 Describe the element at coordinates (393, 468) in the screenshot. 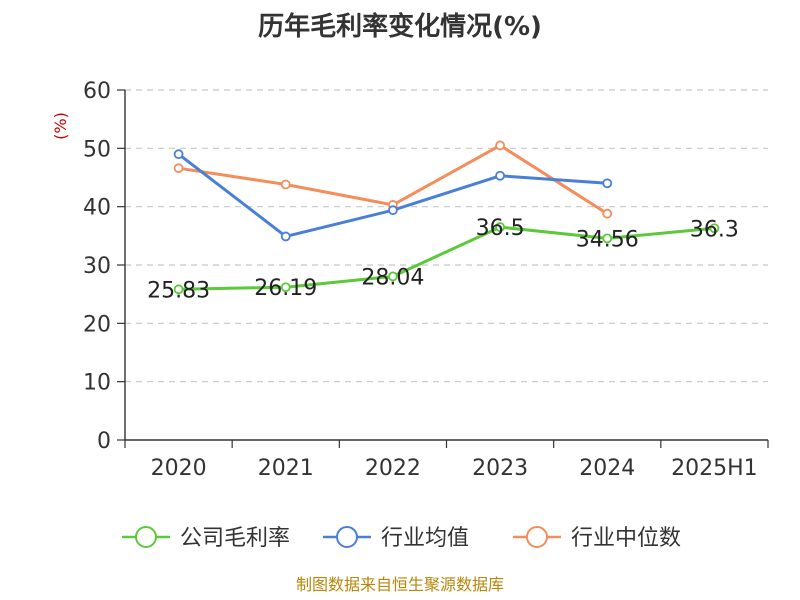

I see `x-tick-label: 2022` at that location.